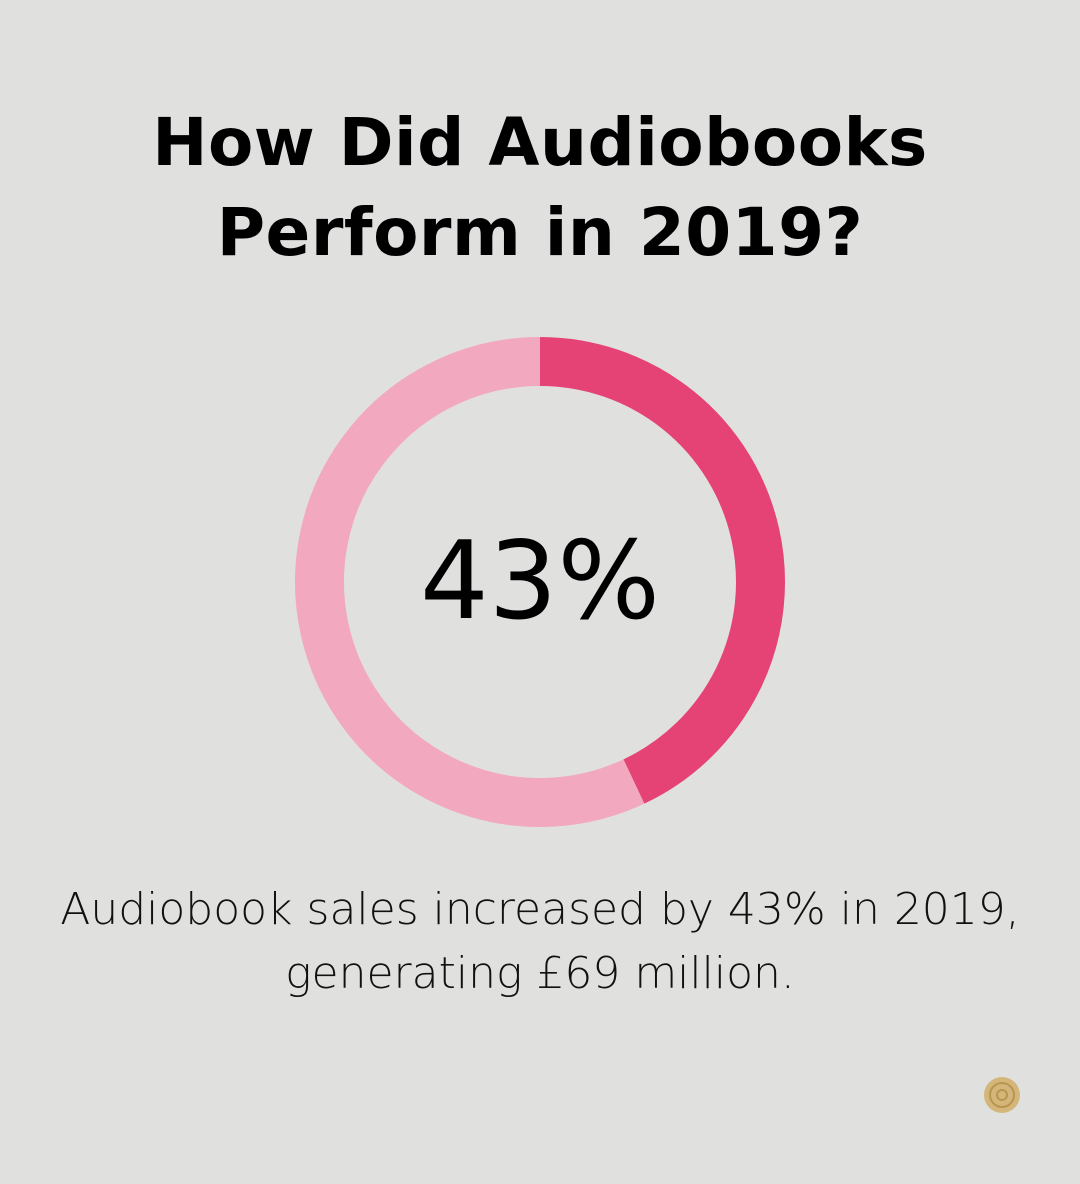  Describe the element at coordinates (540, 581) in the screenshot. I see `donut-center-label: 43%` at that location.